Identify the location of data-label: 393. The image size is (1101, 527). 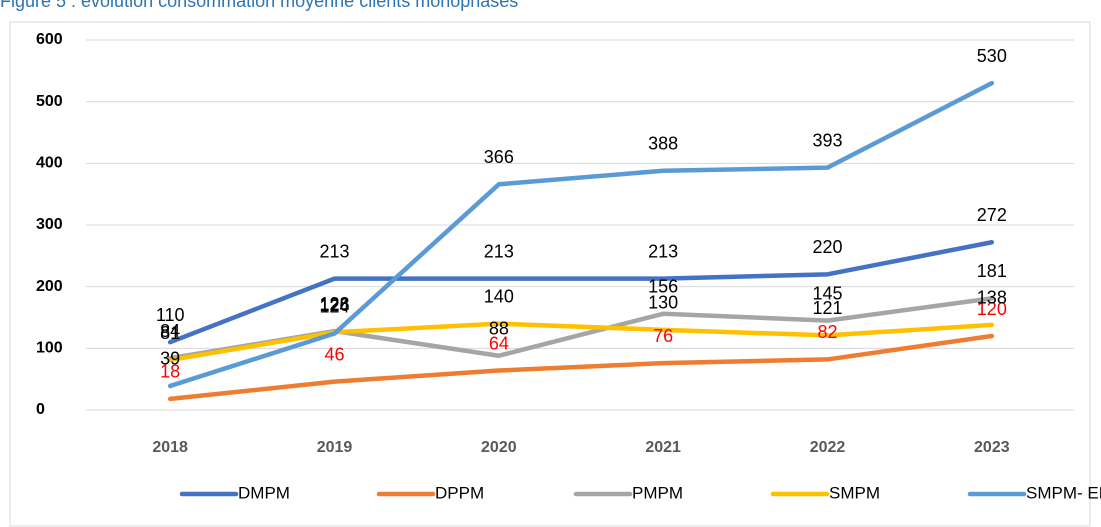
(827, 140).